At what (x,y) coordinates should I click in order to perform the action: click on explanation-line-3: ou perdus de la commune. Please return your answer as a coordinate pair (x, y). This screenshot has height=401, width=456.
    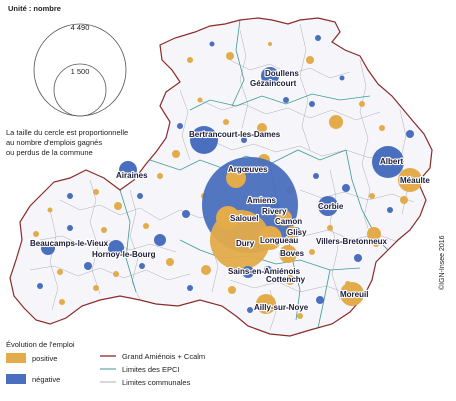
    Looking at the image, I should click on (49, 152).